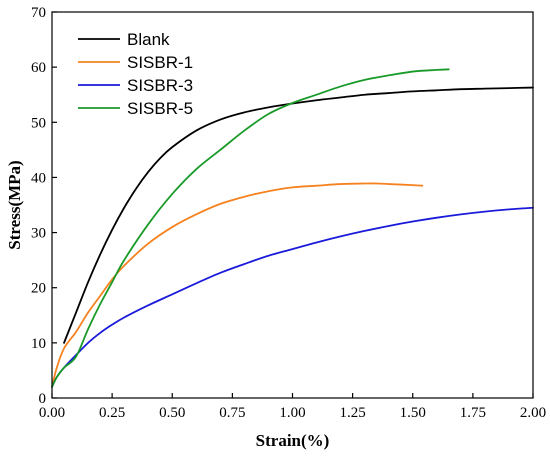  I want to click on y-tick-label: 30, so click(38, 234).